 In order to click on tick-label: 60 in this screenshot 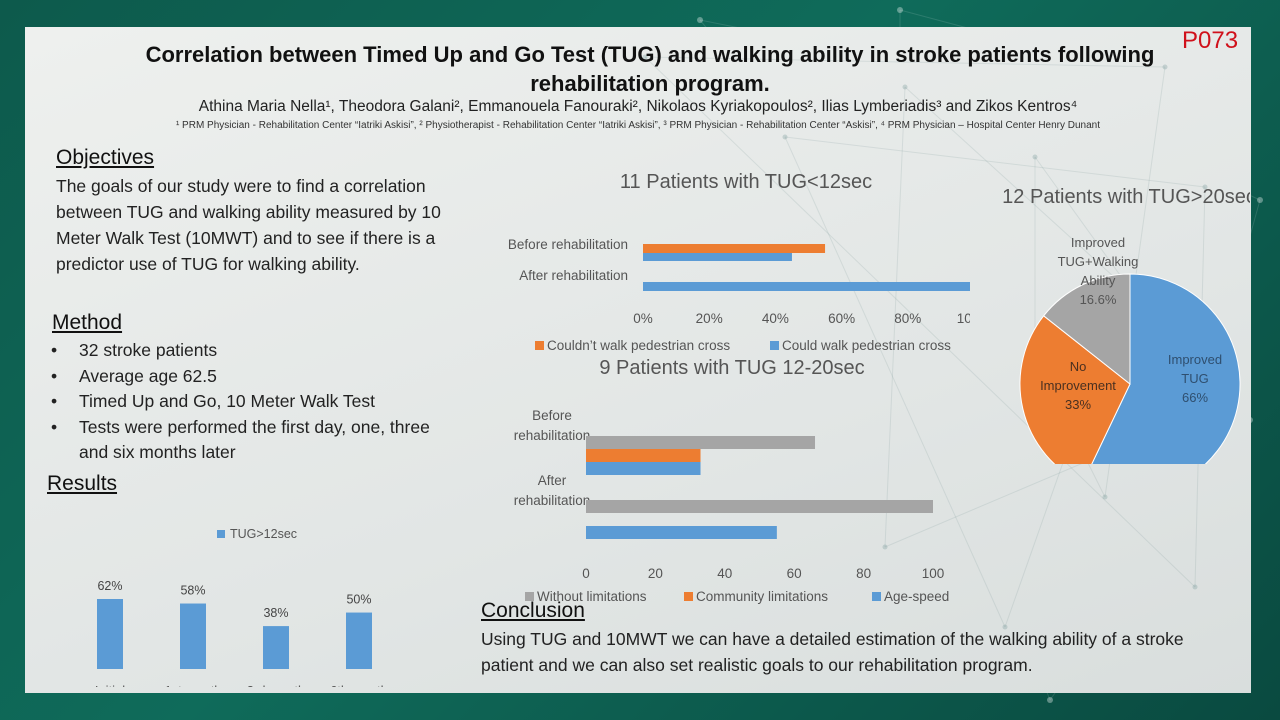, I will do `click(794, 573)`.